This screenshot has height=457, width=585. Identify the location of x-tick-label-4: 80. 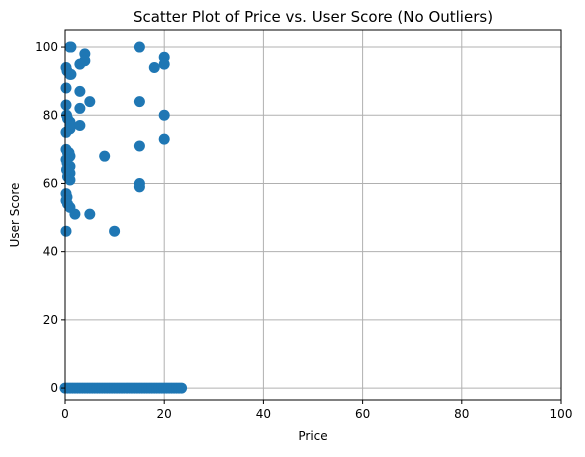
(461, 414).